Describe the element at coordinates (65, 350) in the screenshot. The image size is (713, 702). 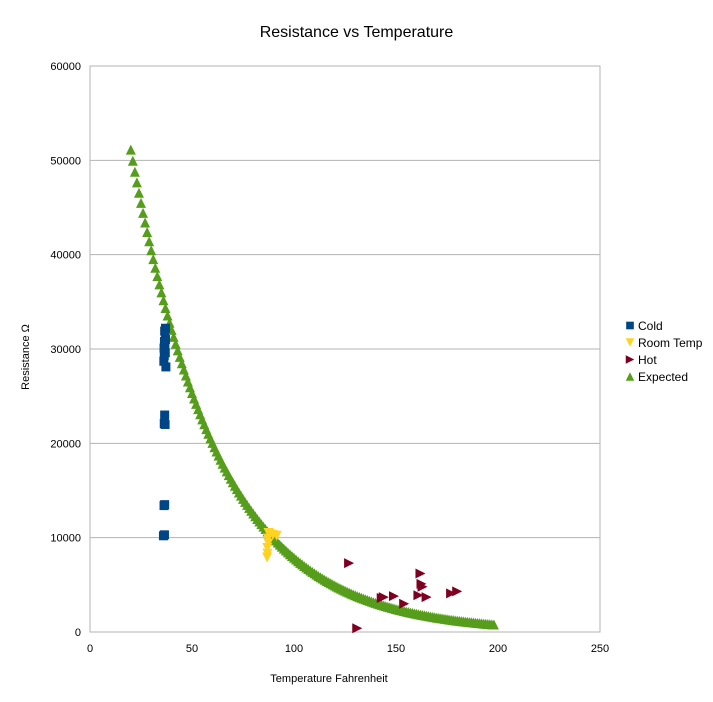
I see `y-tick-label: 30000` at that location.